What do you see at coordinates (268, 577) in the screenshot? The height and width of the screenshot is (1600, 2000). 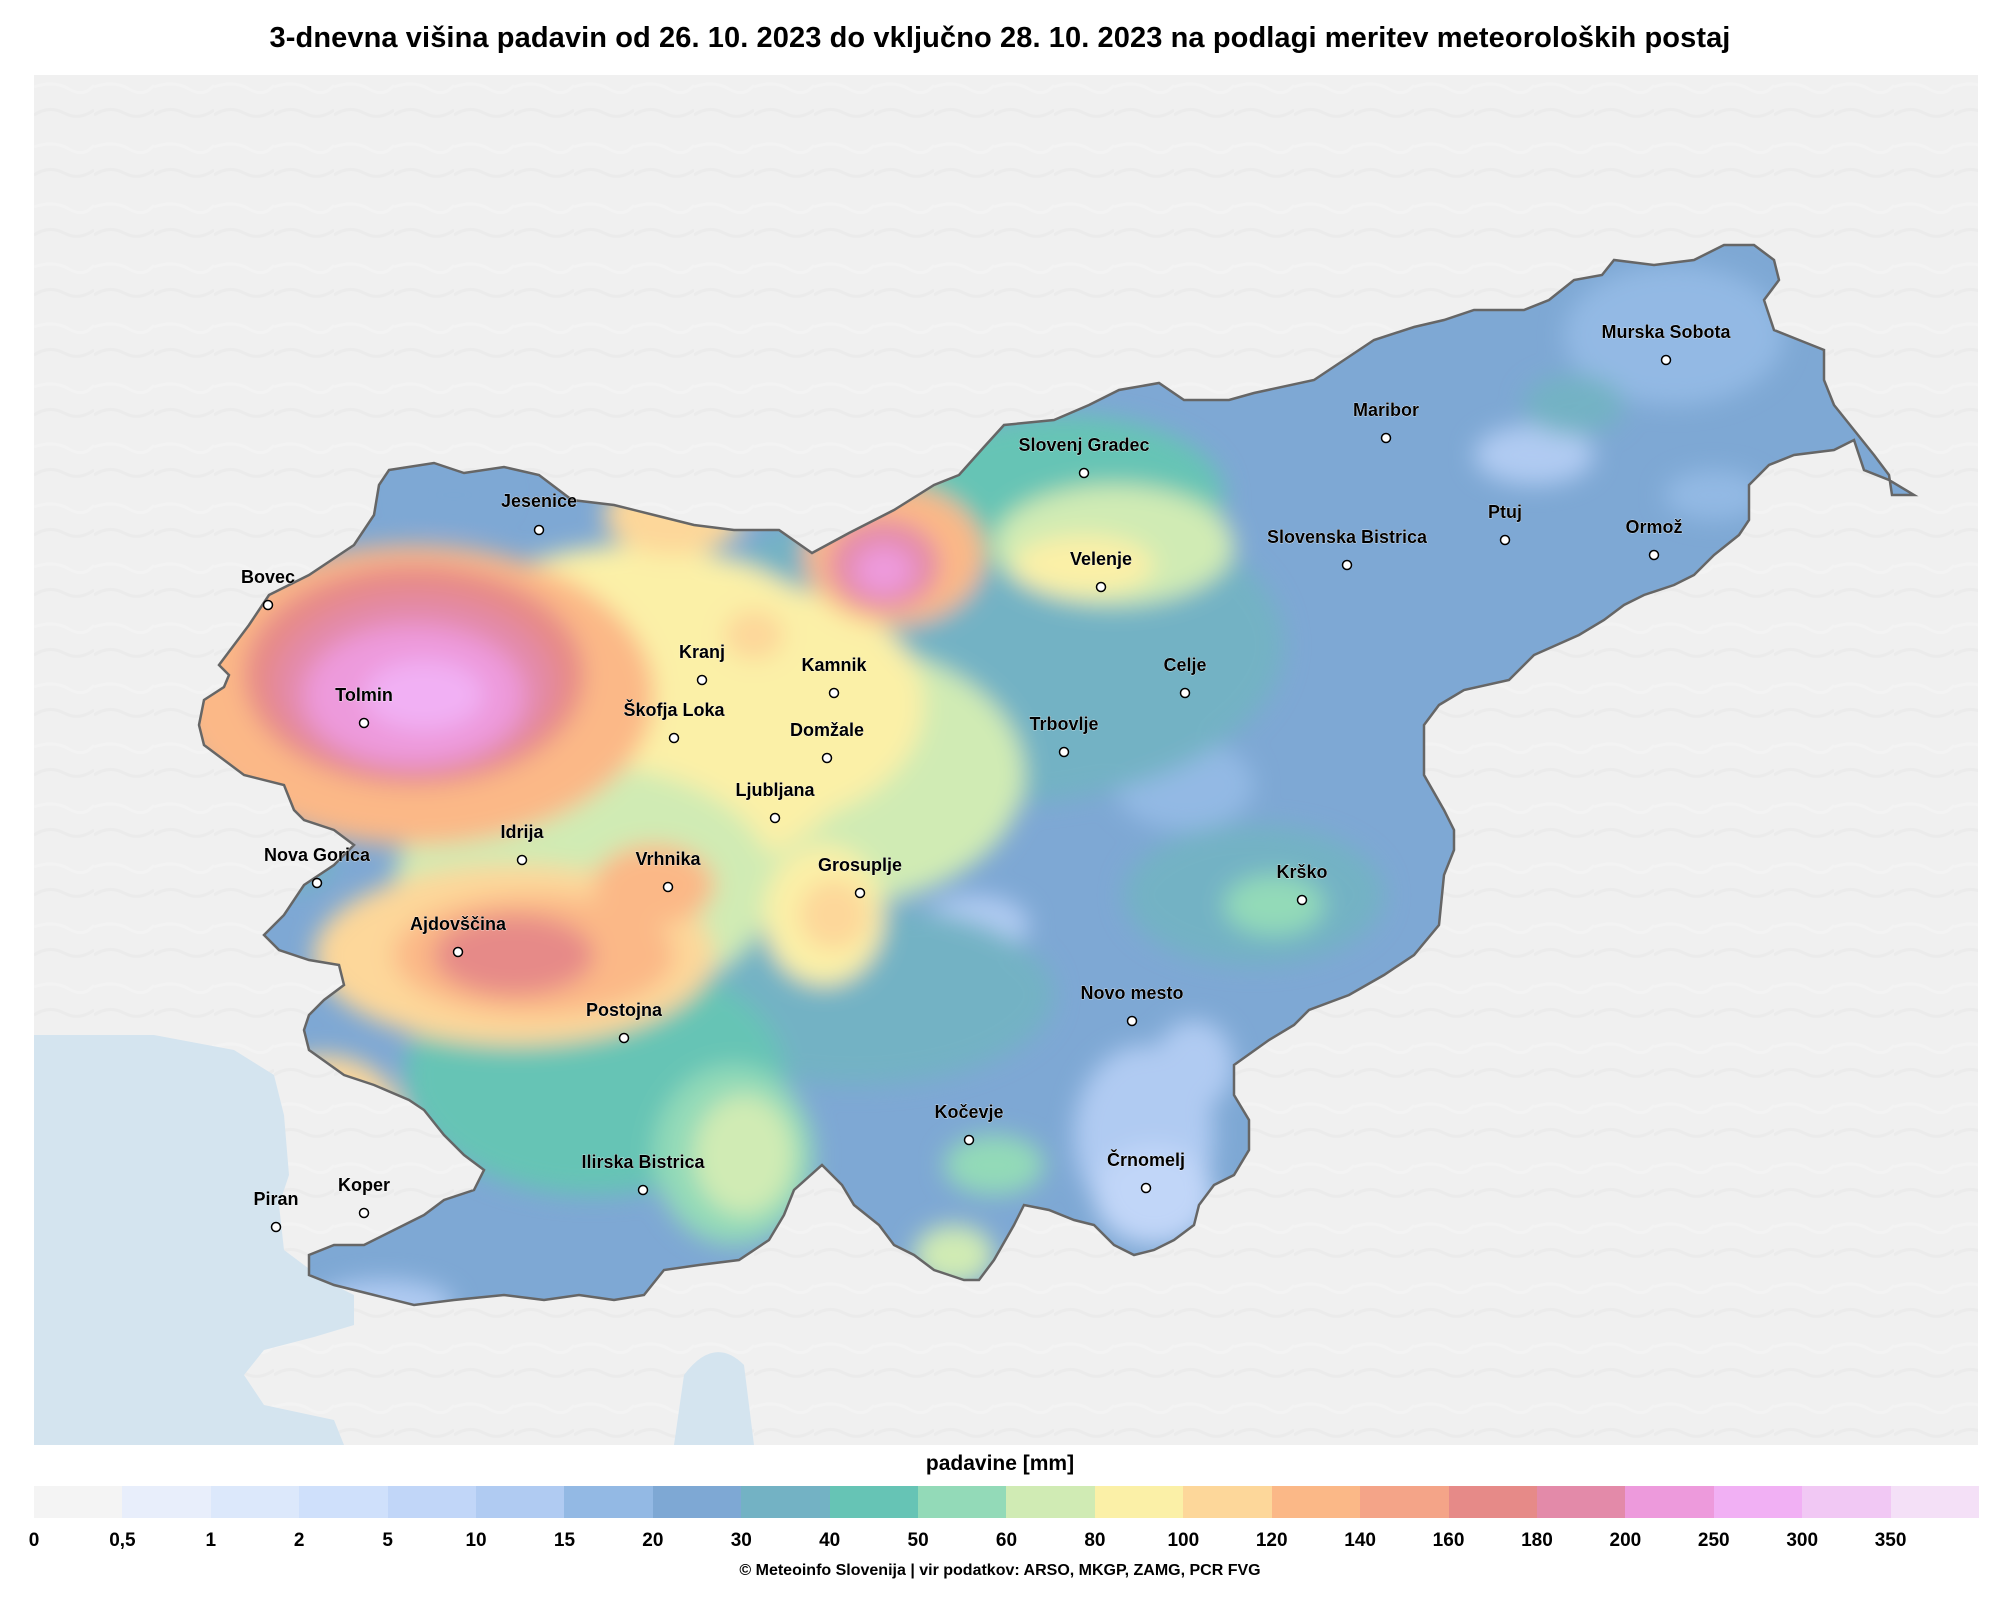 I see `city-label: Bovec` at bounding box center [268, 577].